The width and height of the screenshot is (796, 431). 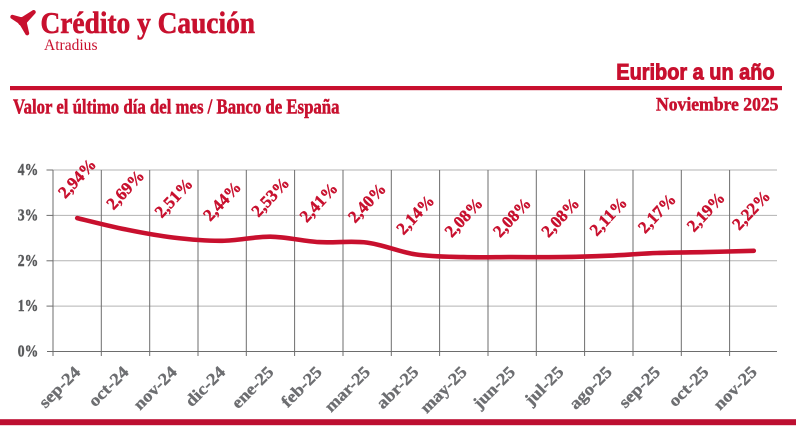 I want to click on svg-text: 2,53%, so click(x=271, y=196).